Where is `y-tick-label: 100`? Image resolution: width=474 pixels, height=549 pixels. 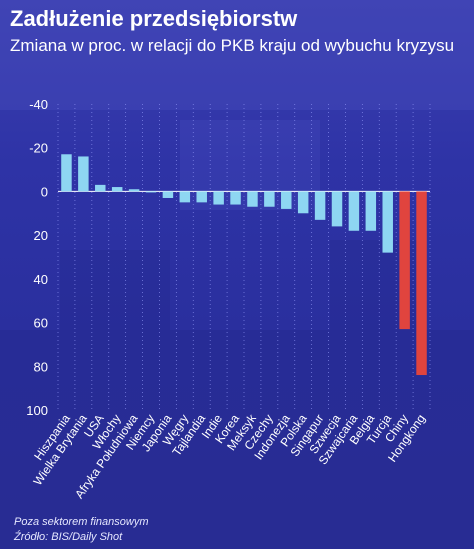 y-tick-label: 100 is located at coordinates (37, 410).